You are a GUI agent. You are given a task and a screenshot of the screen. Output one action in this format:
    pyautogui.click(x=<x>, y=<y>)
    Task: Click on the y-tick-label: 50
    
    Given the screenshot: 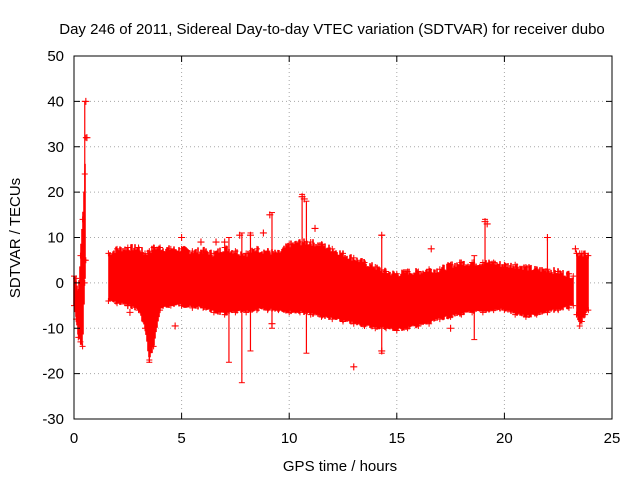 What is the action you would take?
    pyautogui.click(x=55, y=56)
    